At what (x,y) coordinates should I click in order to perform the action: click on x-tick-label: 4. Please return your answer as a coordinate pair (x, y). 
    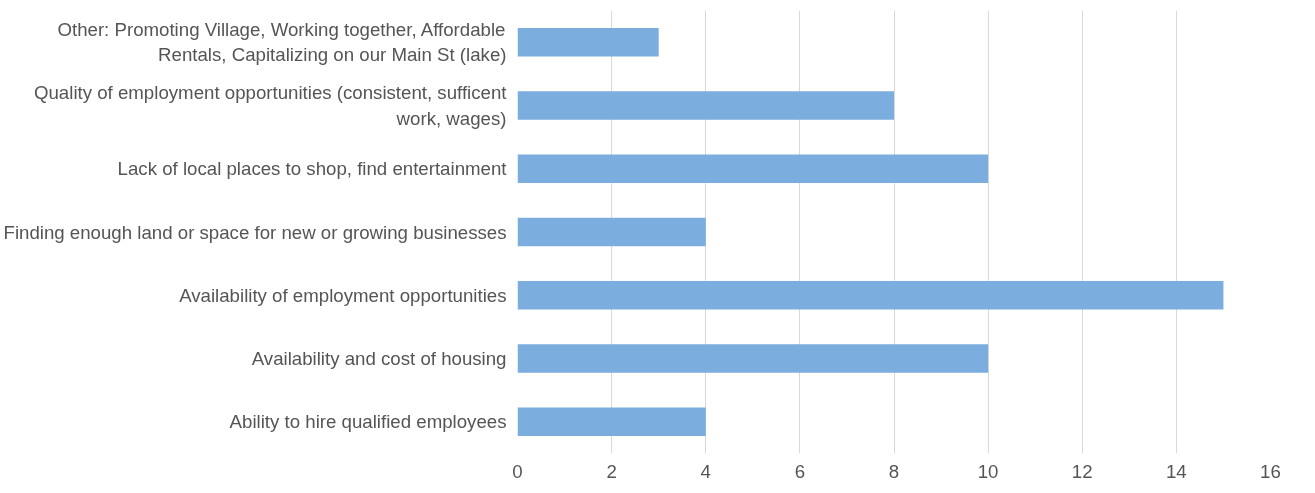
    Looking at the image, I should click on (705, 471).